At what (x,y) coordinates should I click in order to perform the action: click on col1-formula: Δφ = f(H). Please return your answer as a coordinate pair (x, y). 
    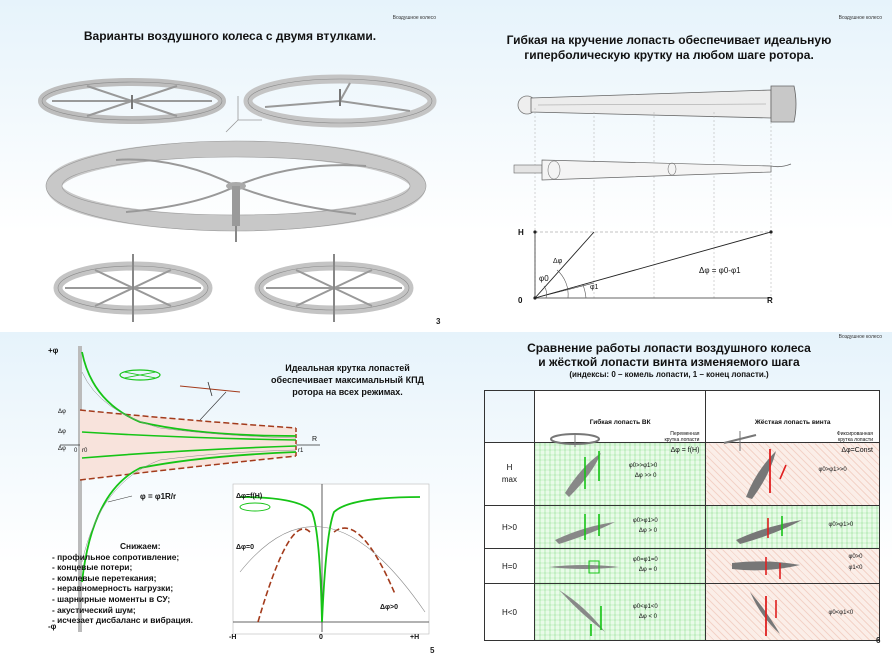
    Looking at the image, I should click on (685, 450).